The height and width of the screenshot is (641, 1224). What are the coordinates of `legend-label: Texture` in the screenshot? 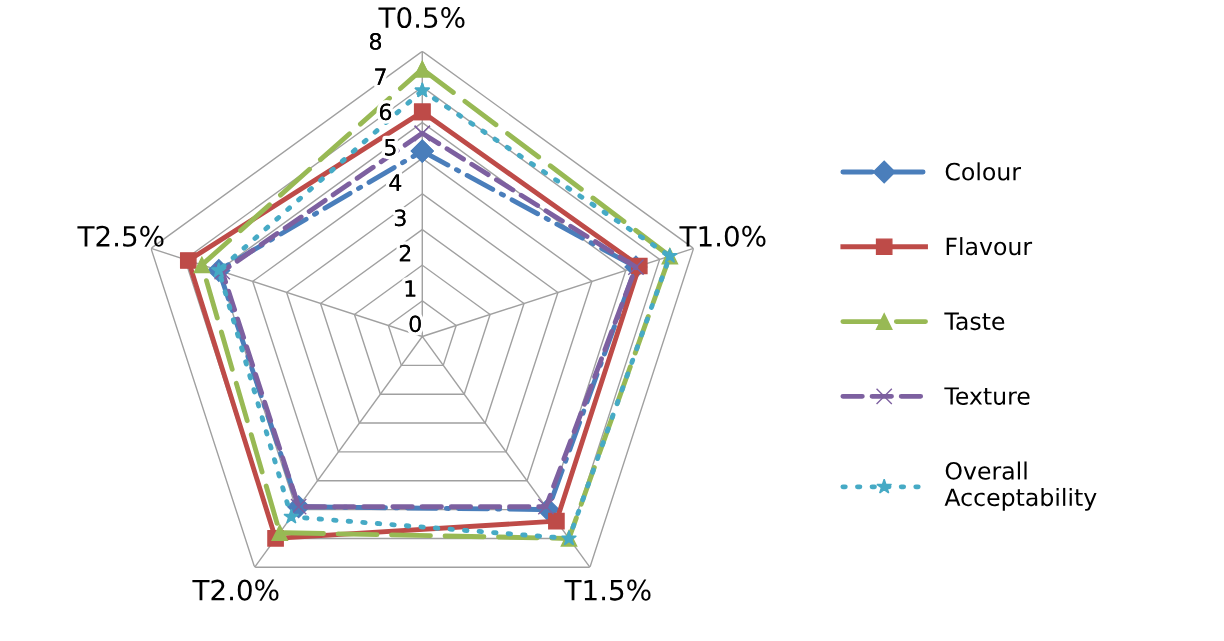 It's located at (987, 396).